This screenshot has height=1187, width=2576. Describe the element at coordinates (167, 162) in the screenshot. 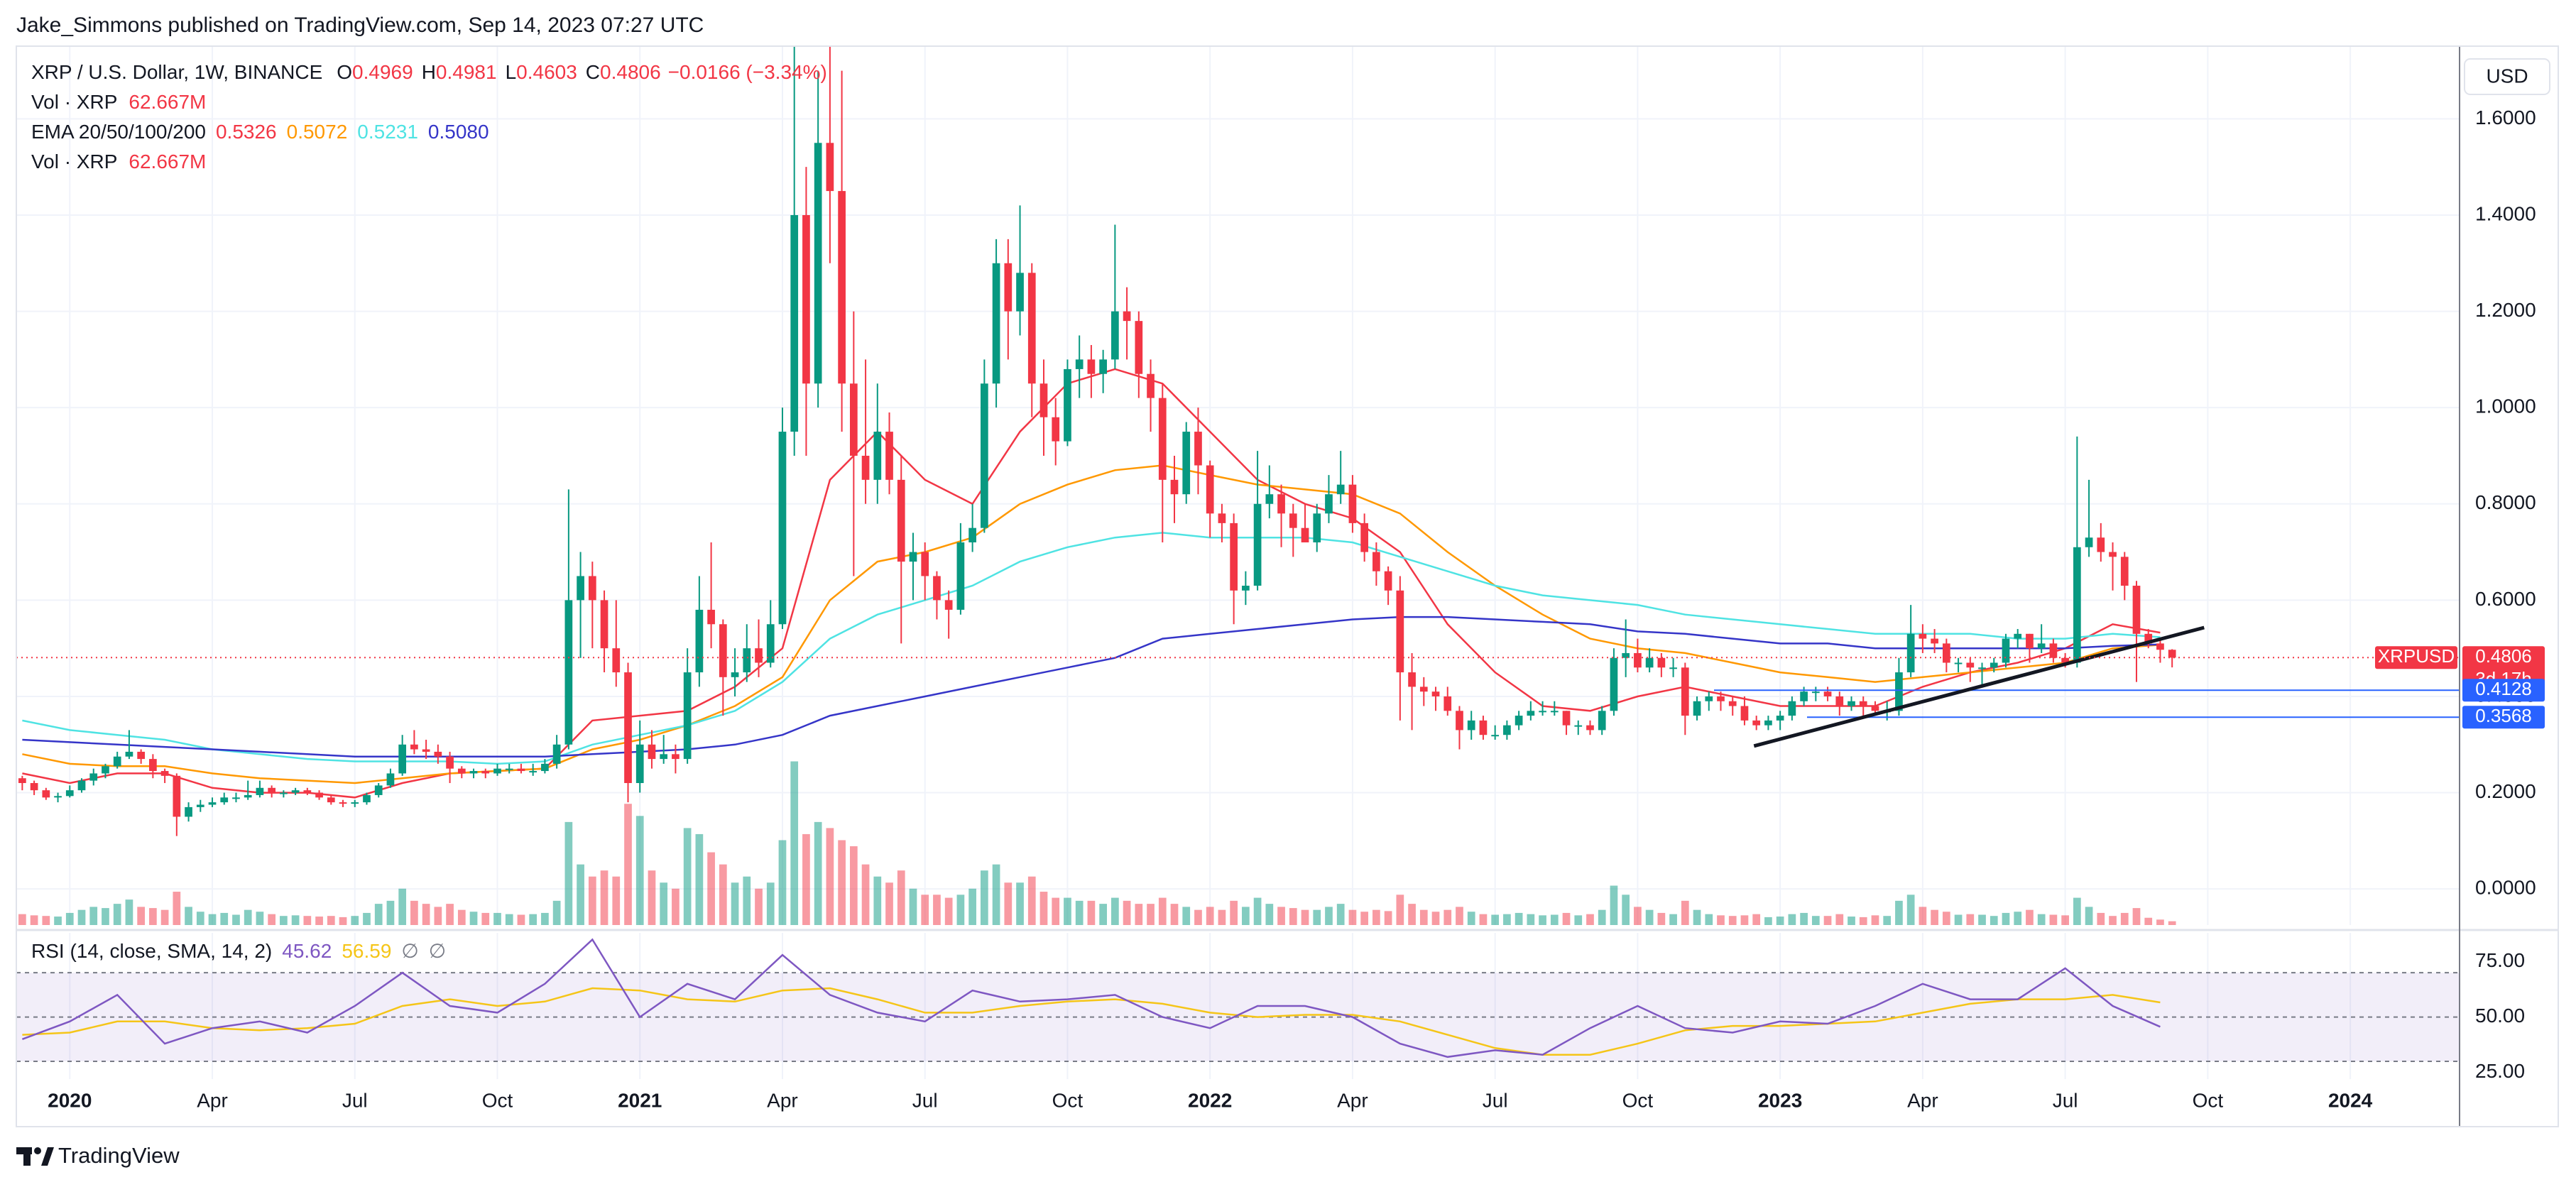

I see `volume-legend-value: 62.667M` at that location.